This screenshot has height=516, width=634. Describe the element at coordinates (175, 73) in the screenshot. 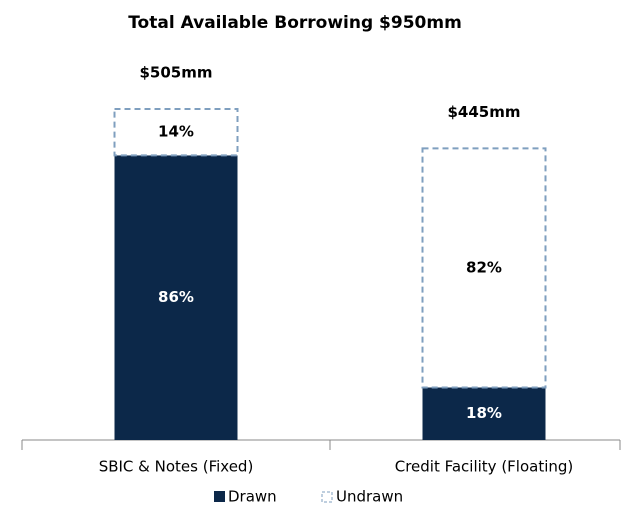

I see `total-label: $505mm` at that location.